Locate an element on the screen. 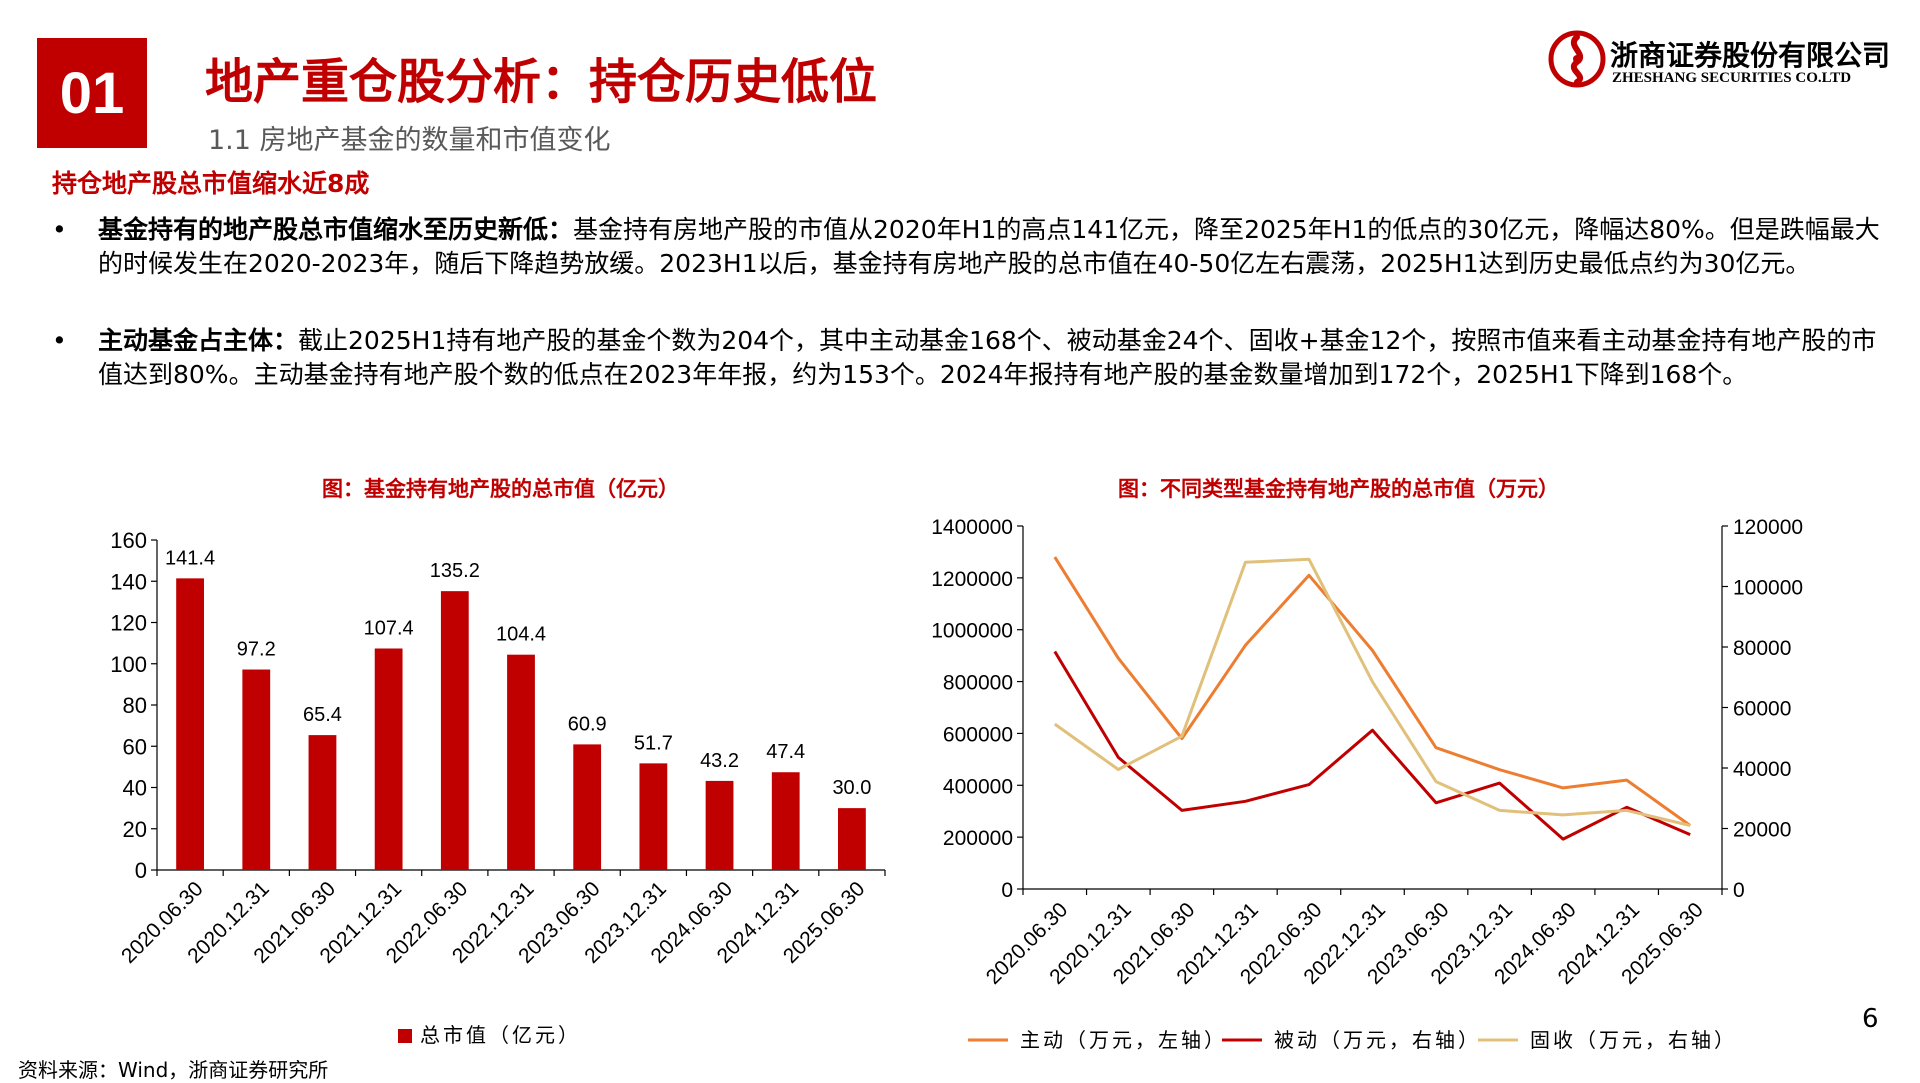 The height and width of the screenshot is (1083, 1920). fixed-income-fund-line is located at coordinates (1372, 692).